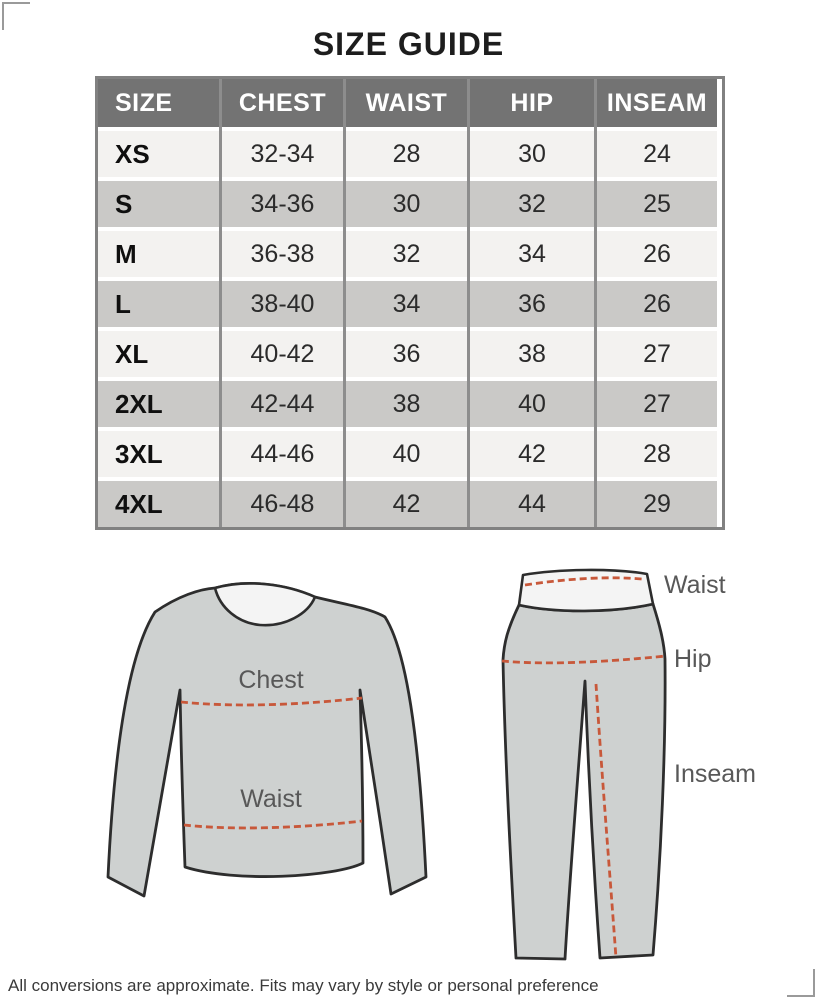 Image resolution: width=817 pixels, height=1000 pixels. What do you see at coordinates (657, 504) in the screenshot?
I see `value-cell: 29` at bounding box center [657, 504].